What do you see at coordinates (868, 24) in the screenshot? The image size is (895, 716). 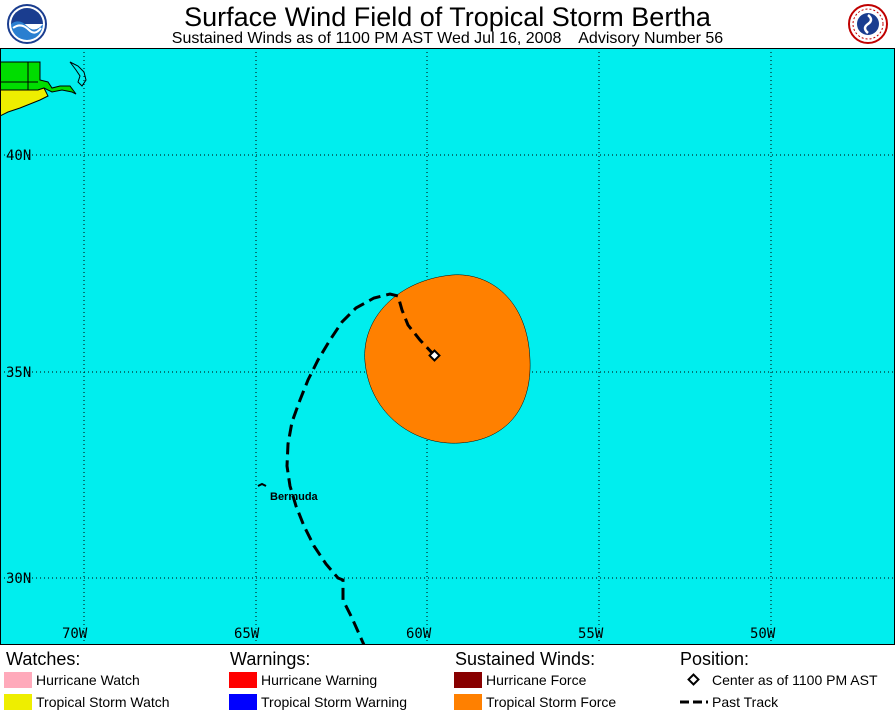 I see `nws-logo` at bounding box center [868, 24].